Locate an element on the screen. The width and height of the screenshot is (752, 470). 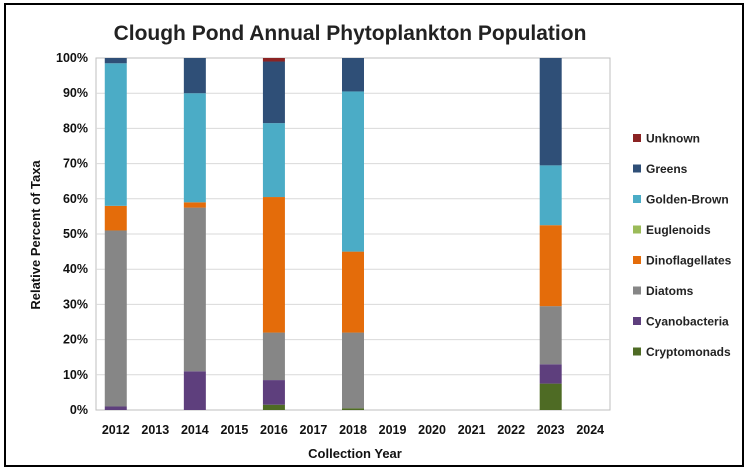
x-tick-label: 2018 is located at coordinates (353, 430).